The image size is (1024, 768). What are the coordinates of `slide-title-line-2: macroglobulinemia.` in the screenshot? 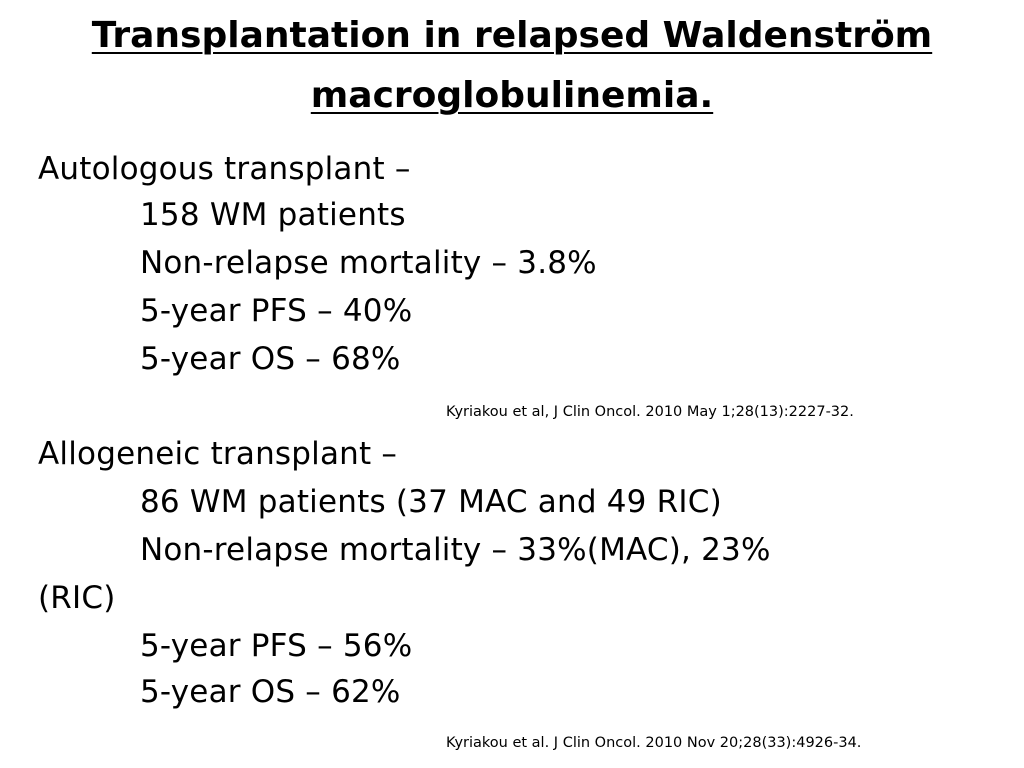 It's located at (512, 95).